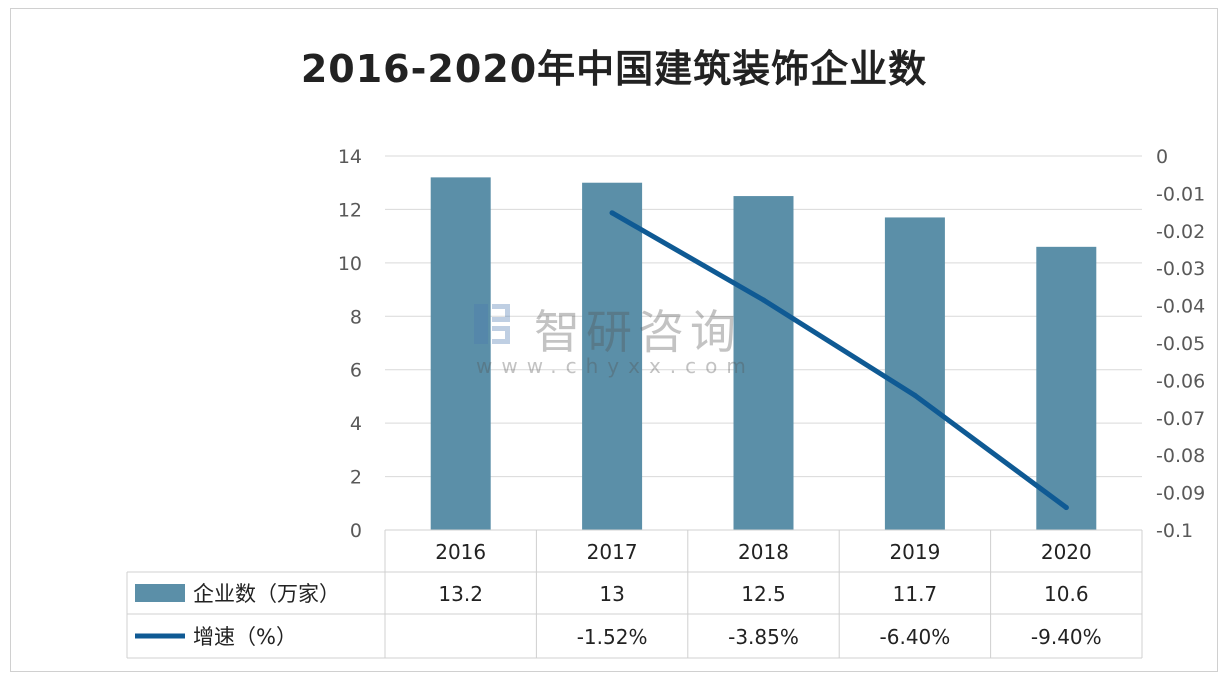 The height and width of the screenshot is (678, 1228). Describe the element at coordinates (245, 637) in the screenshot. I see `legend-label: 增速（%）` at that location.